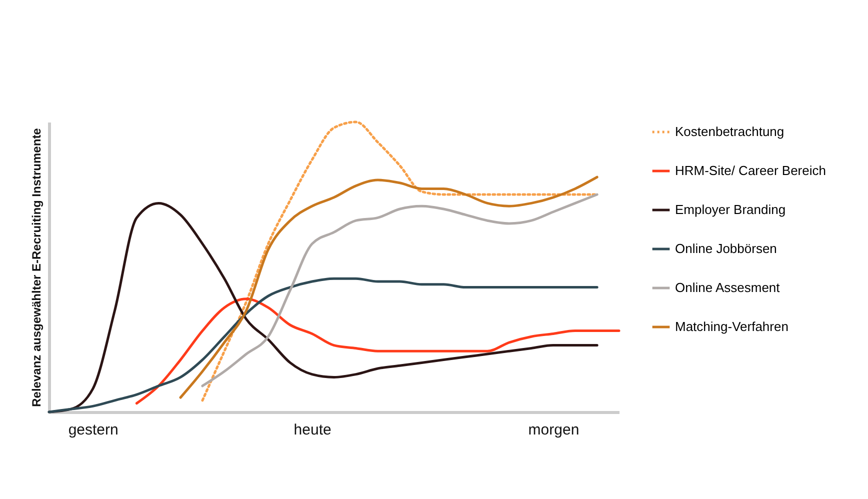 The height and width of the screenshot is (499, 868). I want to click on x-tick-label: gestern, so click(93, 430).